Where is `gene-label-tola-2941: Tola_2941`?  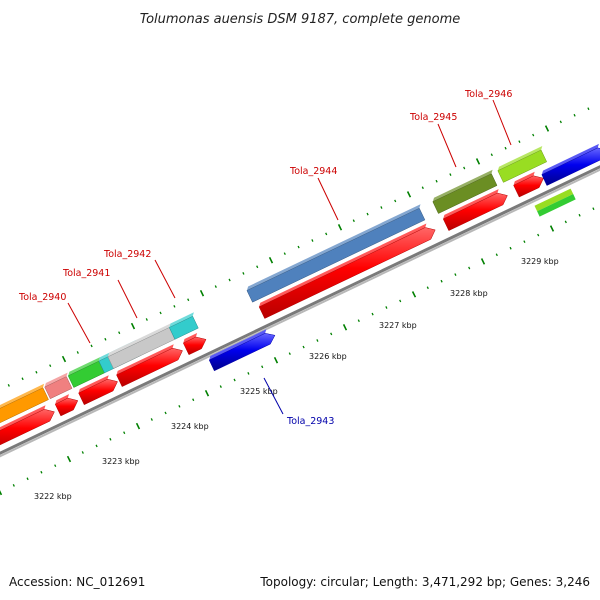 gene-label-tola-2941: Tola_2941 is located at coordinates (86, 273).